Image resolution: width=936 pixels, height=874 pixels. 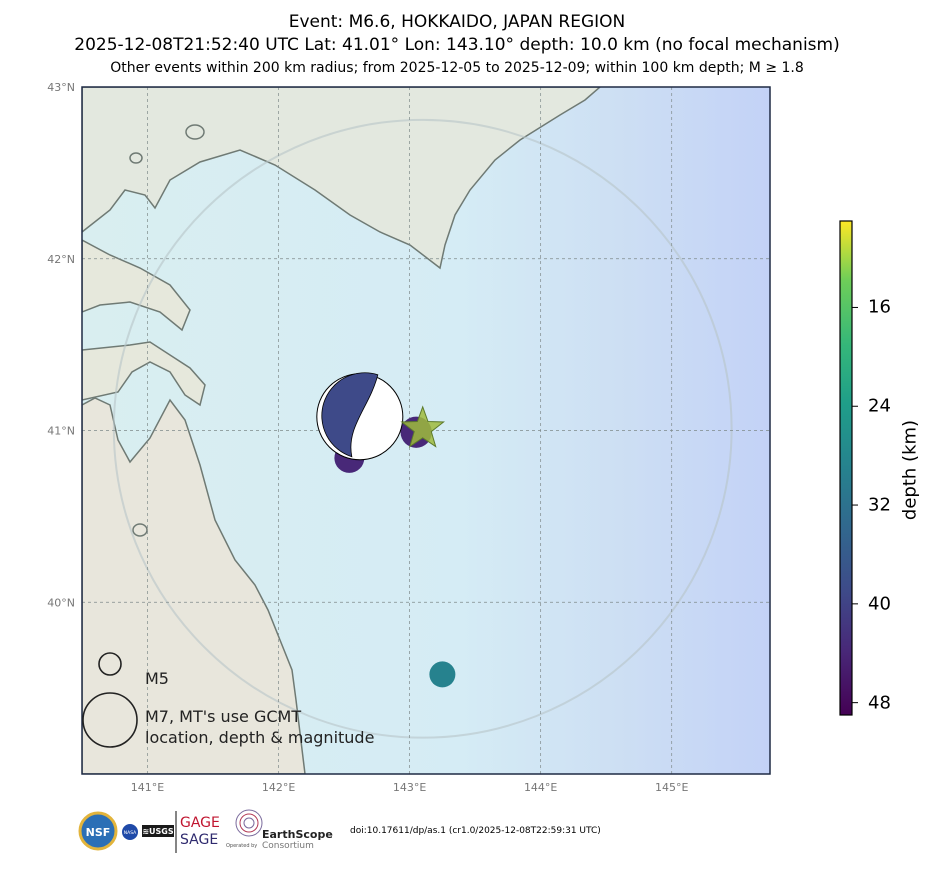 What do you see at coordinates (223, 716) in the screenshot?
I see `legend-m7-label: M7, MT's use GCMT` at bounding box center [223, 716].